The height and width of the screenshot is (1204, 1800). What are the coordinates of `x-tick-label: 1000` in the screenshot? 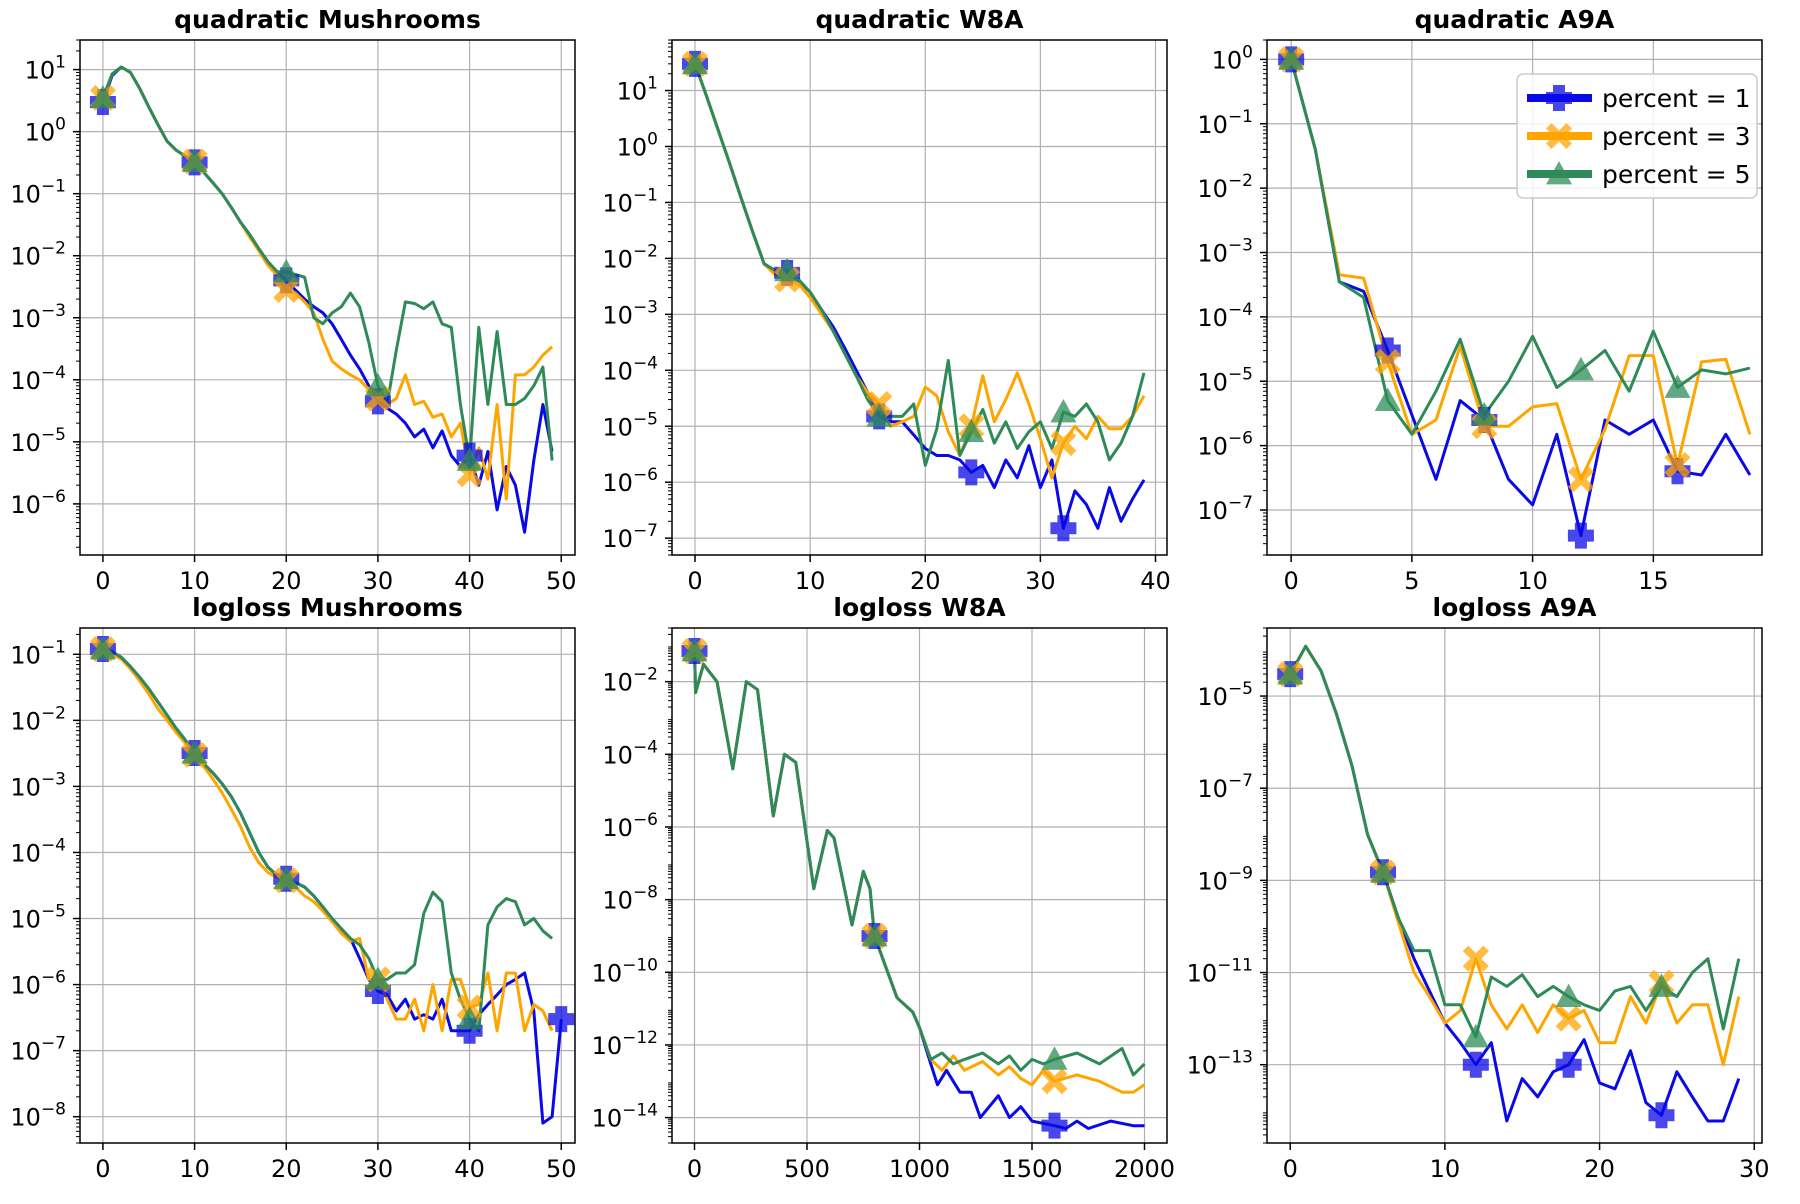 It's located at (919, 1169).